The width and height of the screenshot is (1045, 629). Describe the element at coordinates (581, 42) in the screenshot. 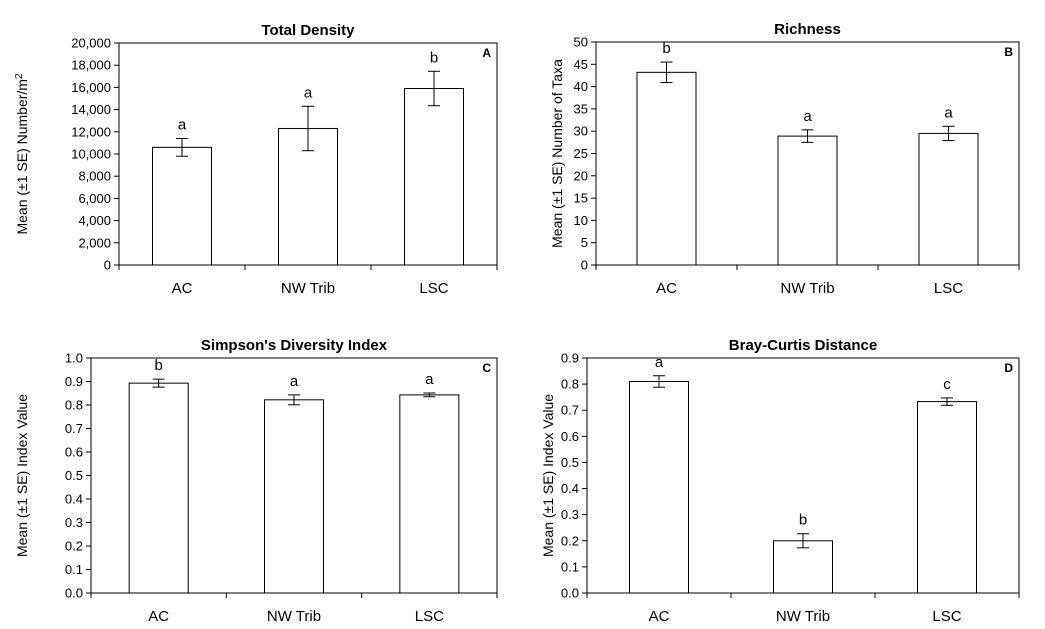

I see `y-tick-label: 50` at that location.